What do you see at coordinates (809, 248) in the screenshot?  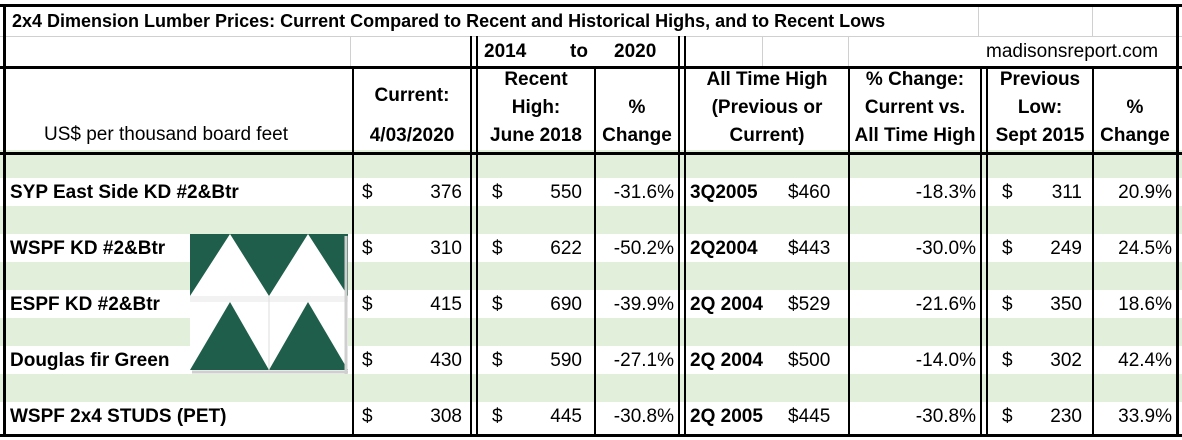 I see `ath-price: $443` at bounding box center [809, 248].